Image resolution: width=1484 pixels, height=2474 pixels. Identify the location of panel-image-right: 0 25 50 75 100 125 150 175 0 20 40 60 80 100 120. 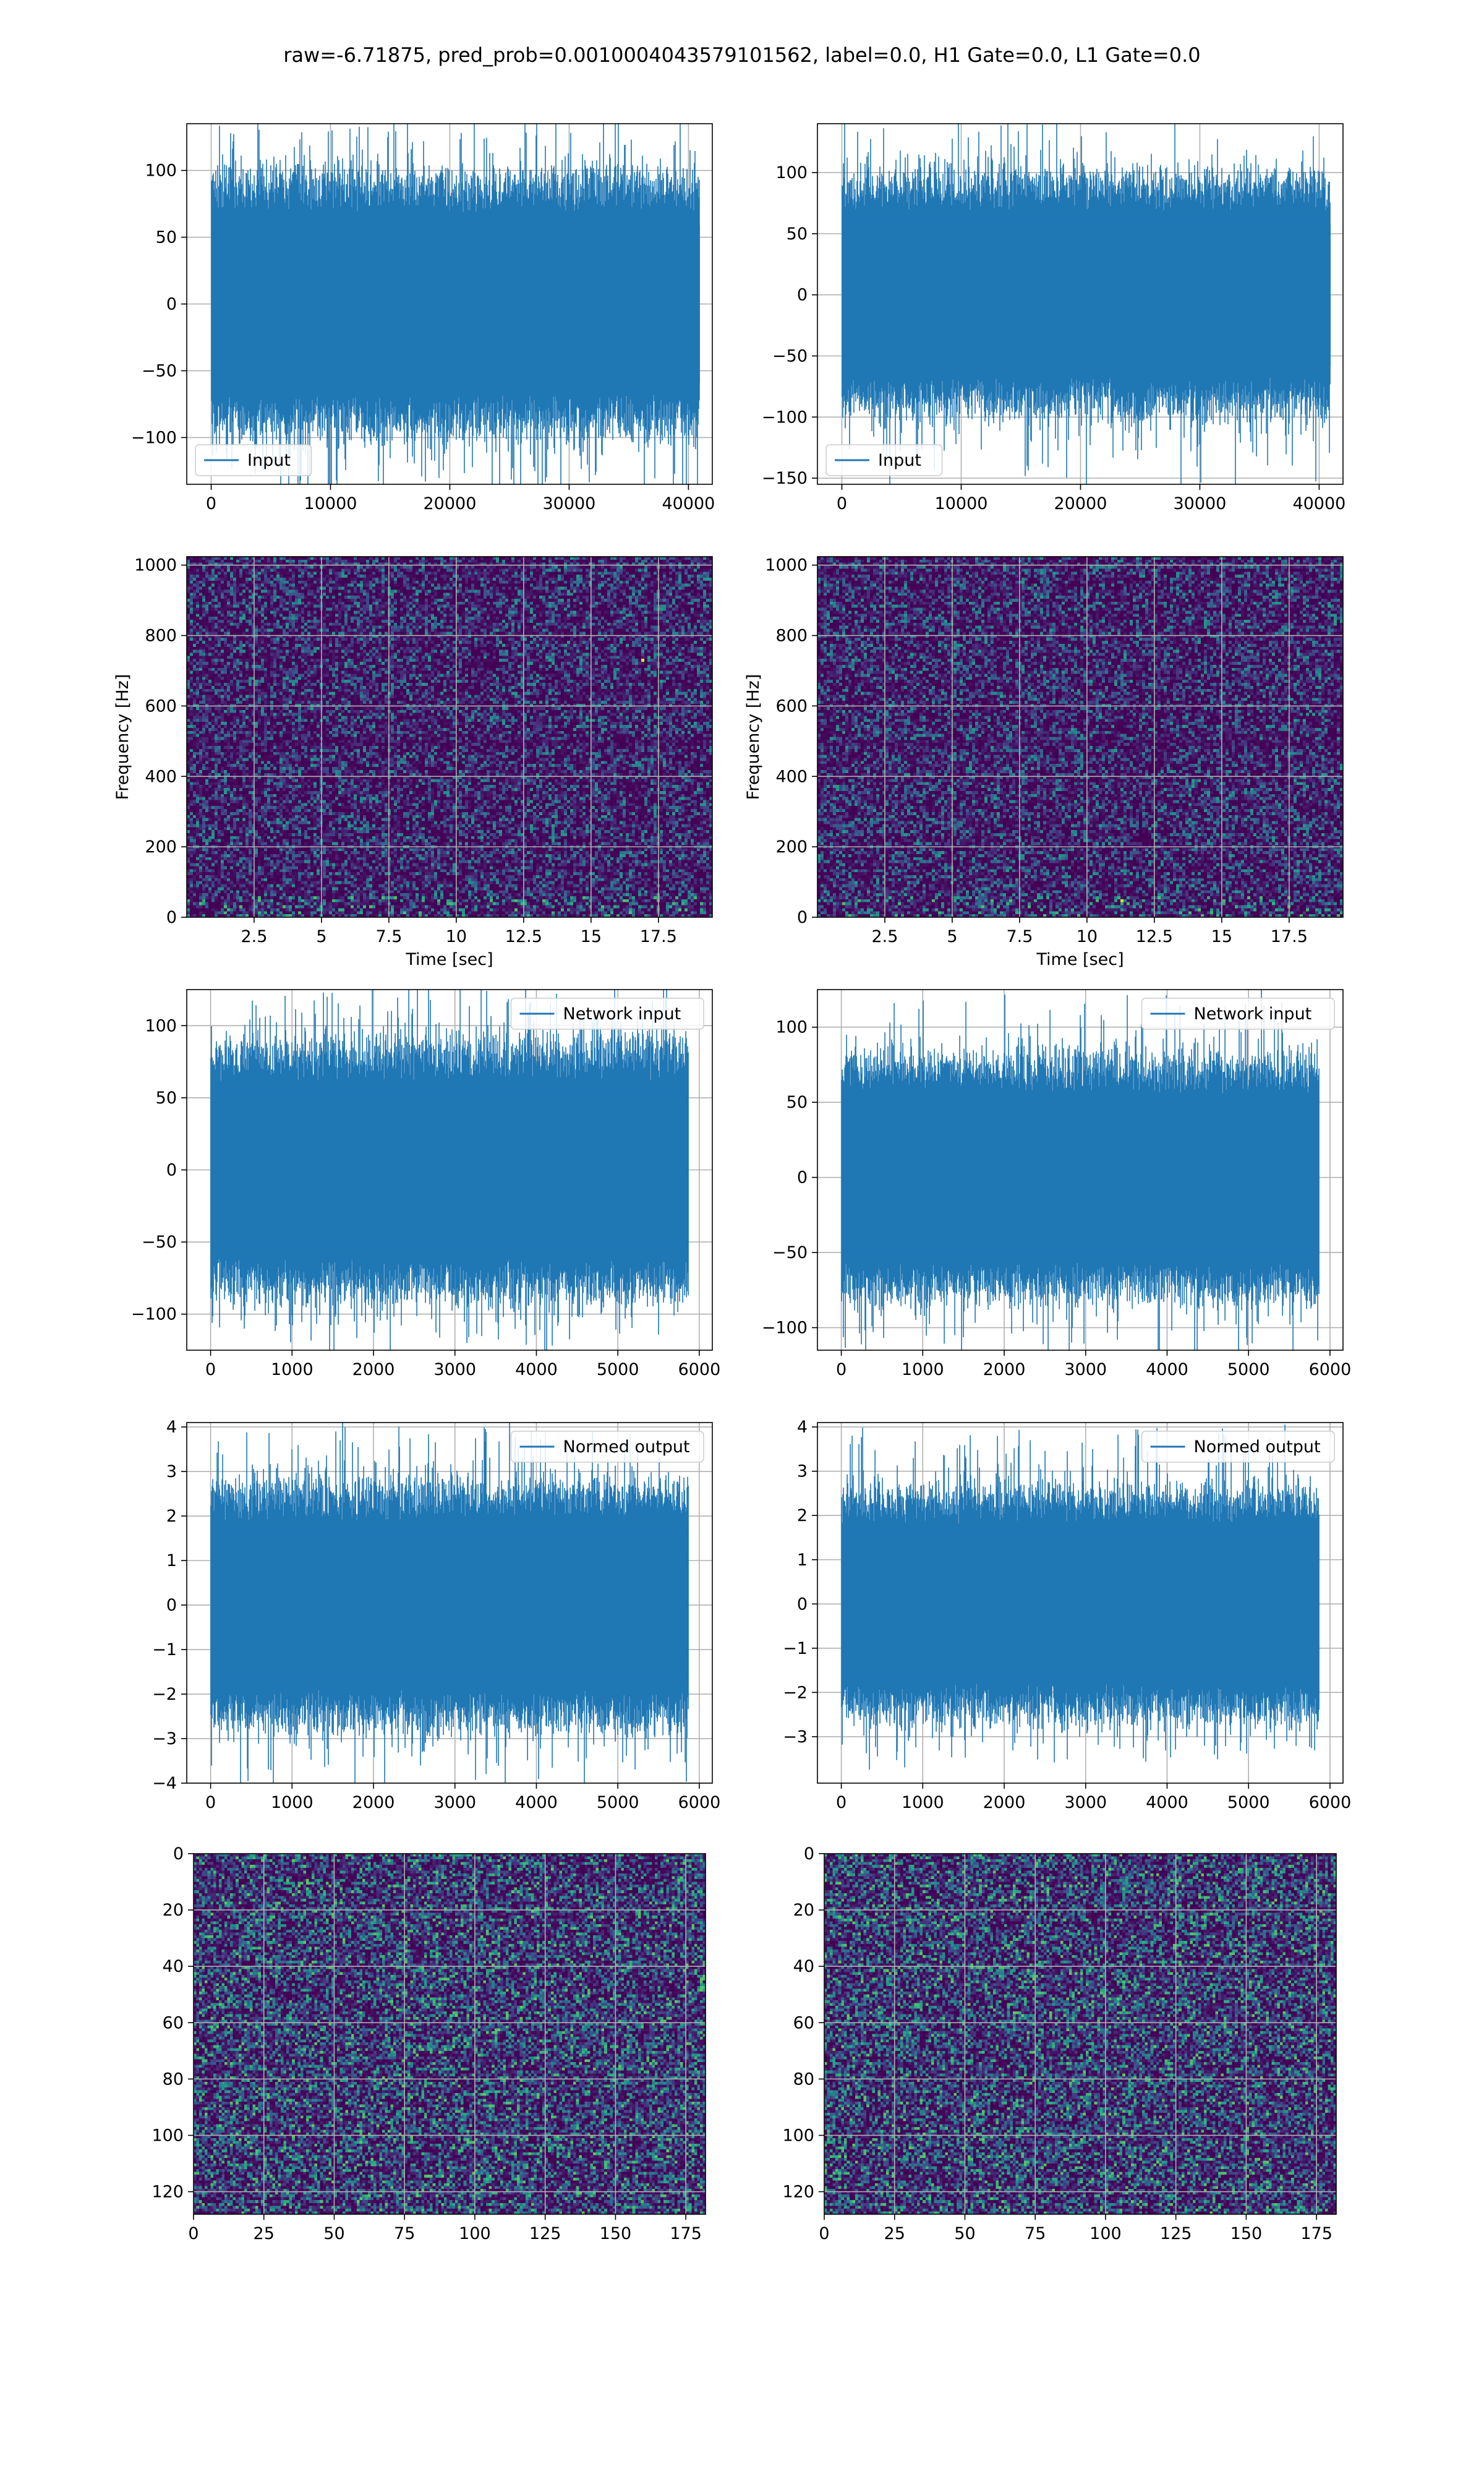
(1059, 2044).